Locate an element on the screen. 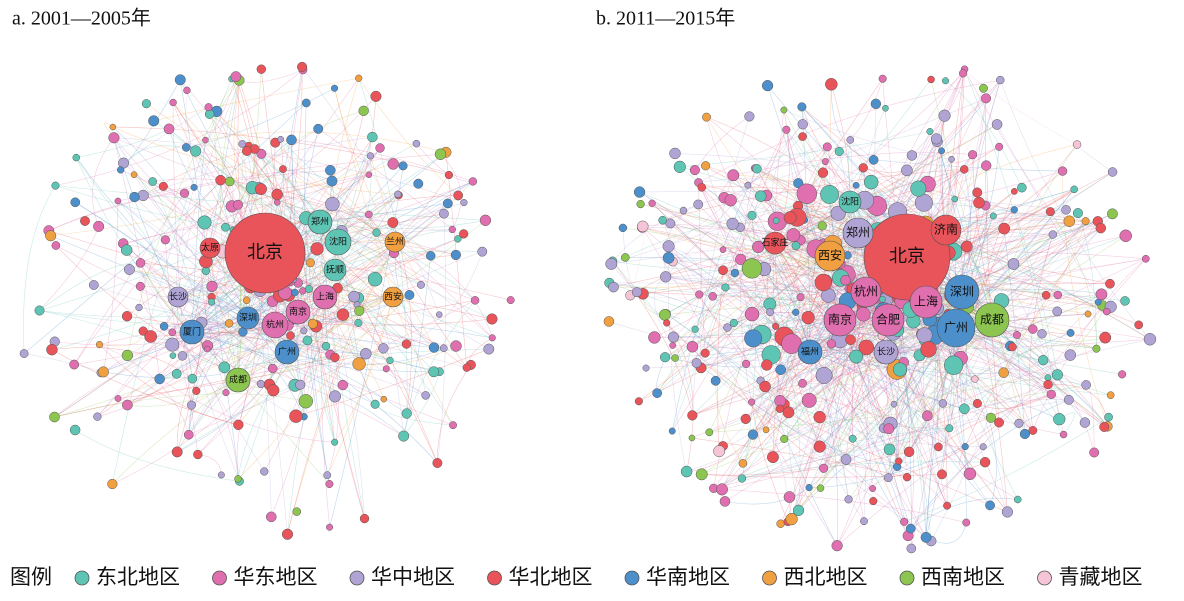 The height and width of the screenshot is (601, 1184). city-label: 深圳 is located at coordinates (248, 318).